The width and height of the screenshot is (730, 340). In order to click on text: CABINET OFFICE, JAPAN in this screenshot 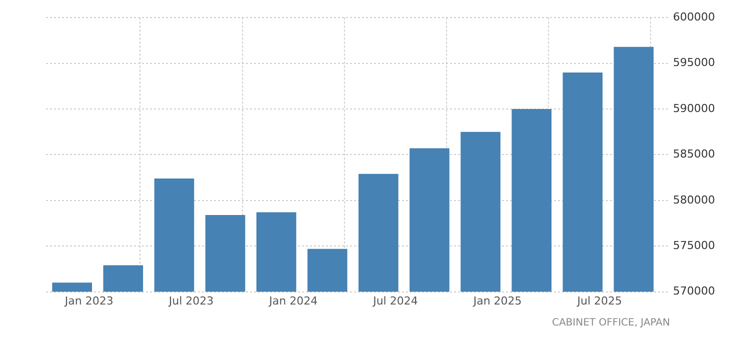, I will do `click(611, 323)`.